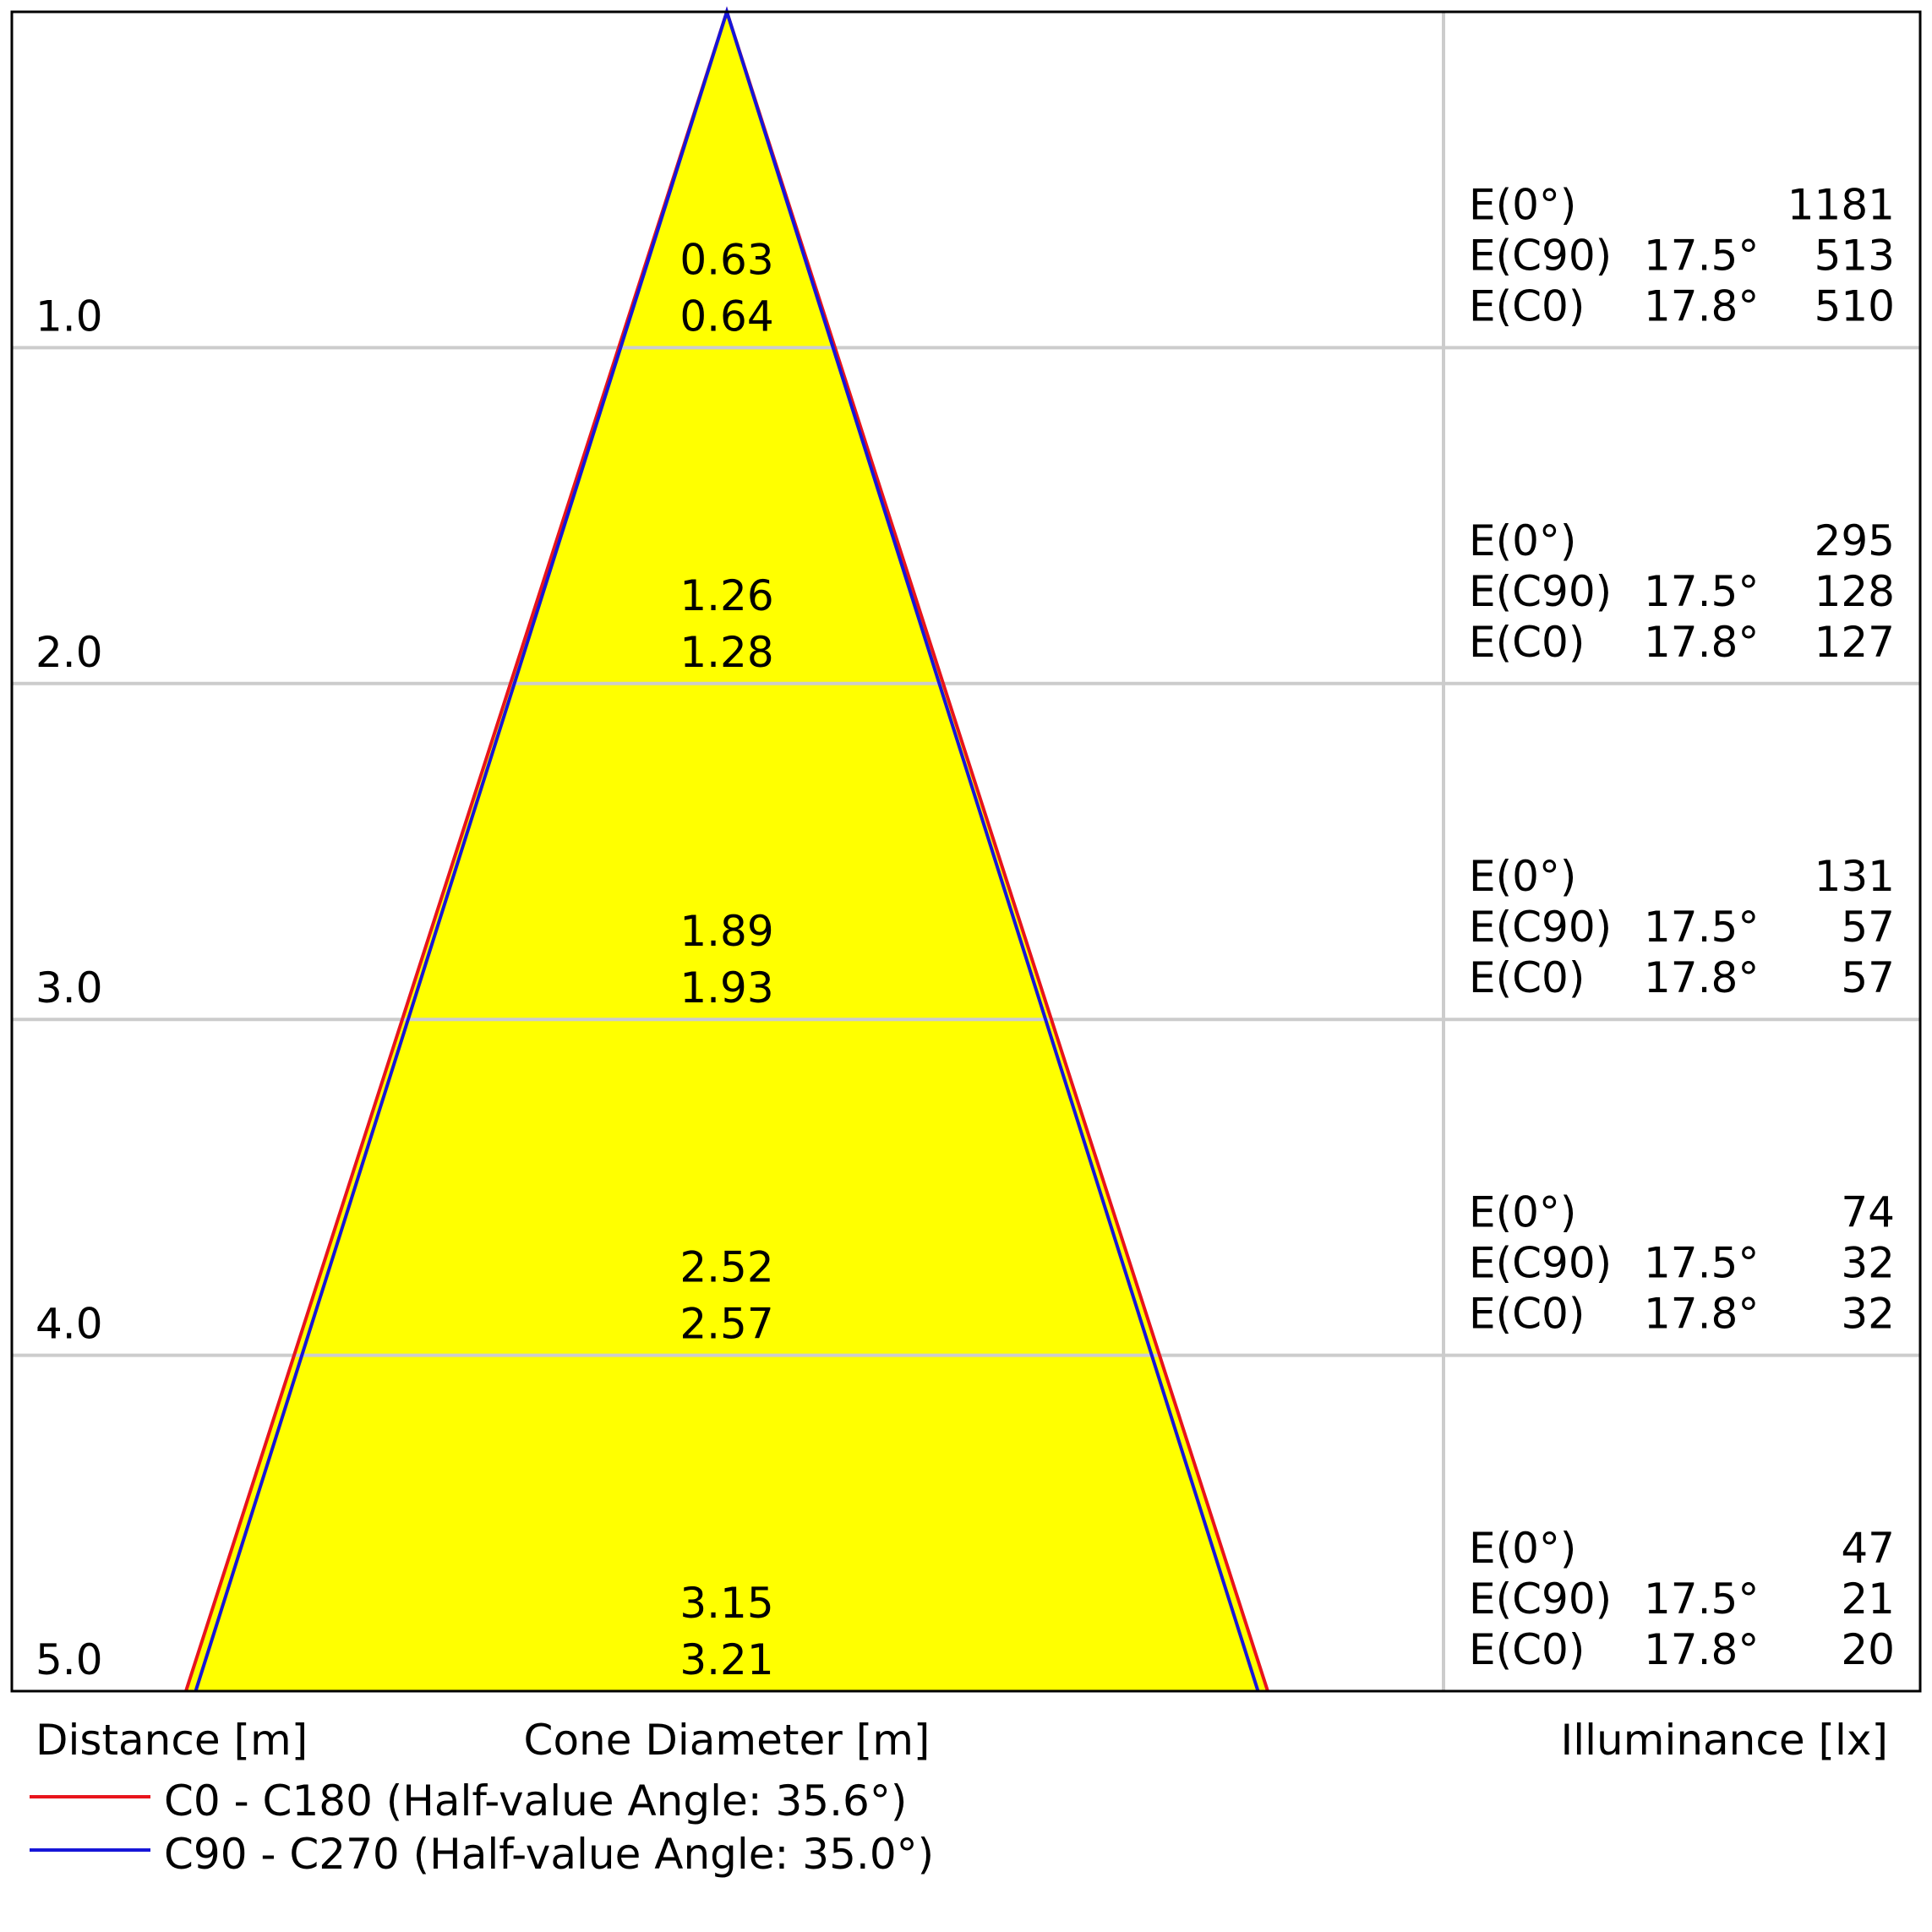 The width and height of the screenshot is (1932, 1932). I want to click on illuminance-axis-label: Illuminance [lx], so click(1724, 1740).